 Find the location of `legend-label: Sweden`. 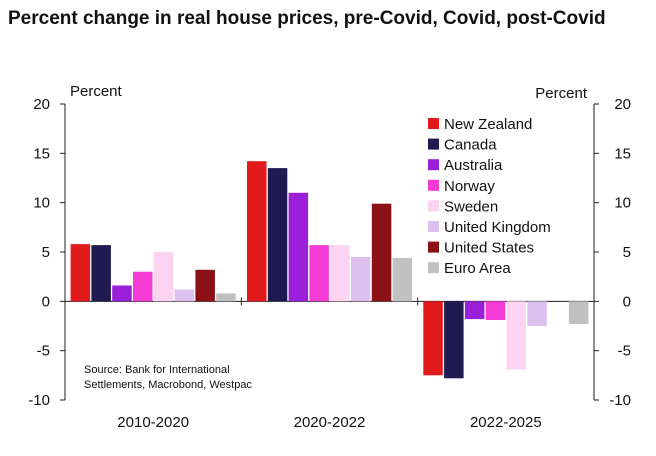

legend-label: Sweden is located at coordinates (471, 206).